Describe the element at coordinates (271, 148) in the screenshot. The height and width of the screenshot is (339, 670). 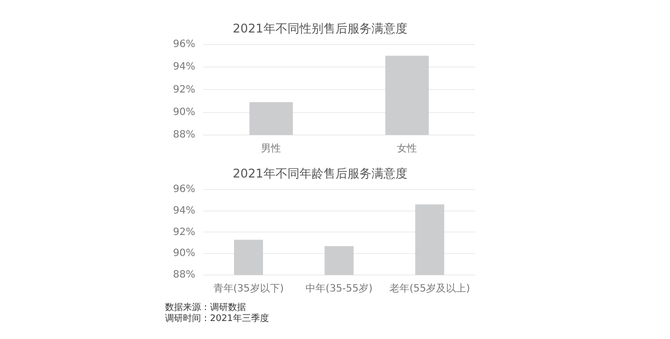
I see `x-tick-label: 男性` at that location.